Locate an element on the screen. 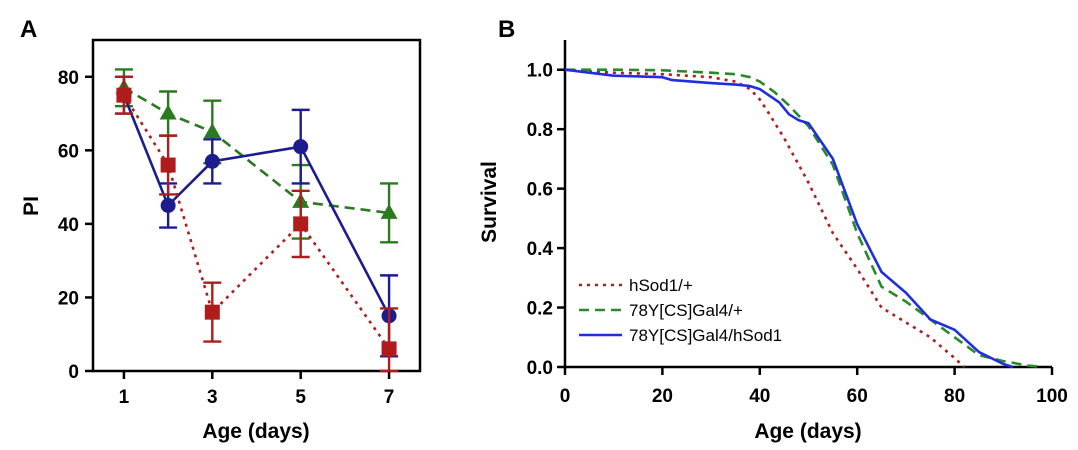  y-tick-label-b: 0.4 is located at coordinates (540, 249).